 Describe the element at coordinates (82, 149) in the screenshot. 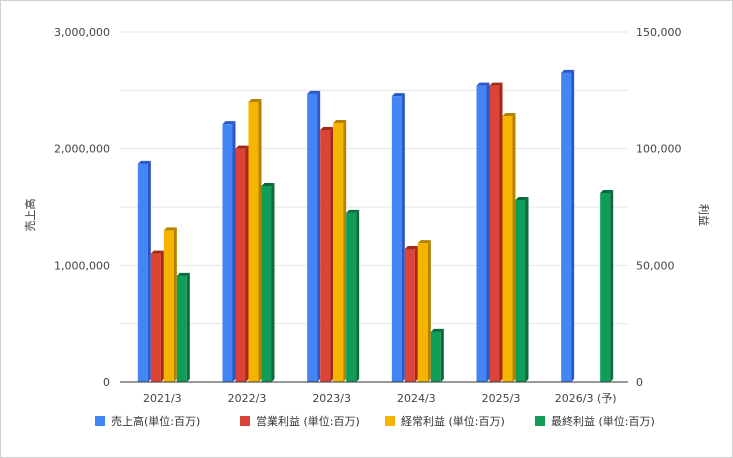

I see `left-tick-label: 2,000,000` at that location.